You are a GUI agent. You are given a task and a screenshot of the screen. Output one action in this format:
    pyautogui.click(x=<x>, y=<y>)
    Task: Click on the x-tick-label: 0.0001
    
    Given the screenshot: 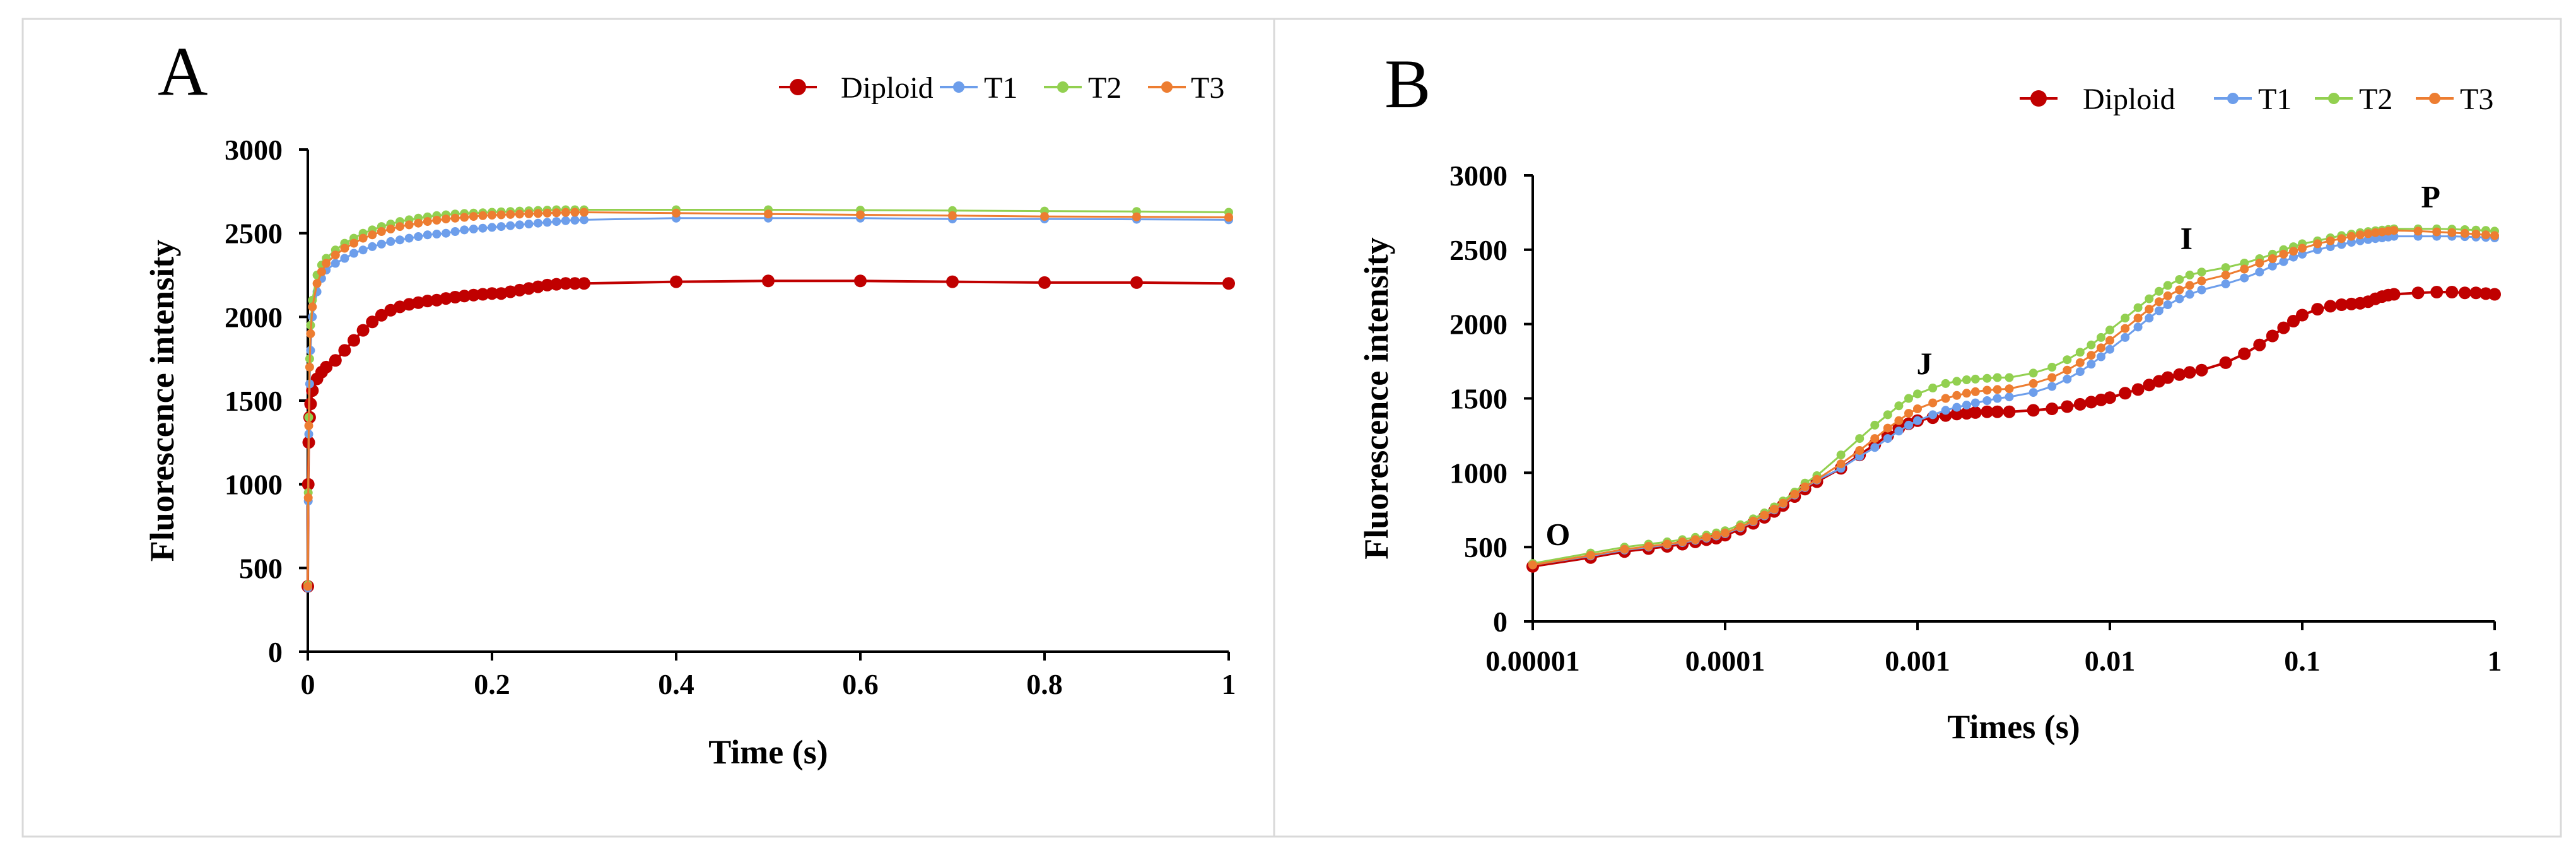 What is the action you would take?
    pyautogui.click(x=1725, y=661)
    